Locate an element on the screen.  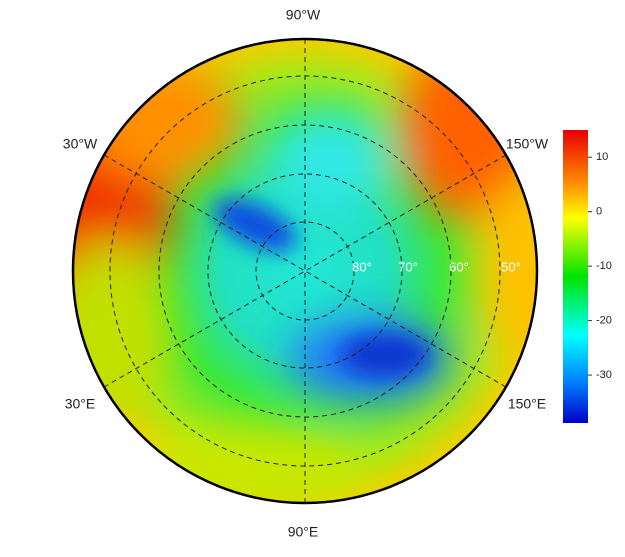
colorbar-tick-label: -20 is located at coordinates (604, 321).